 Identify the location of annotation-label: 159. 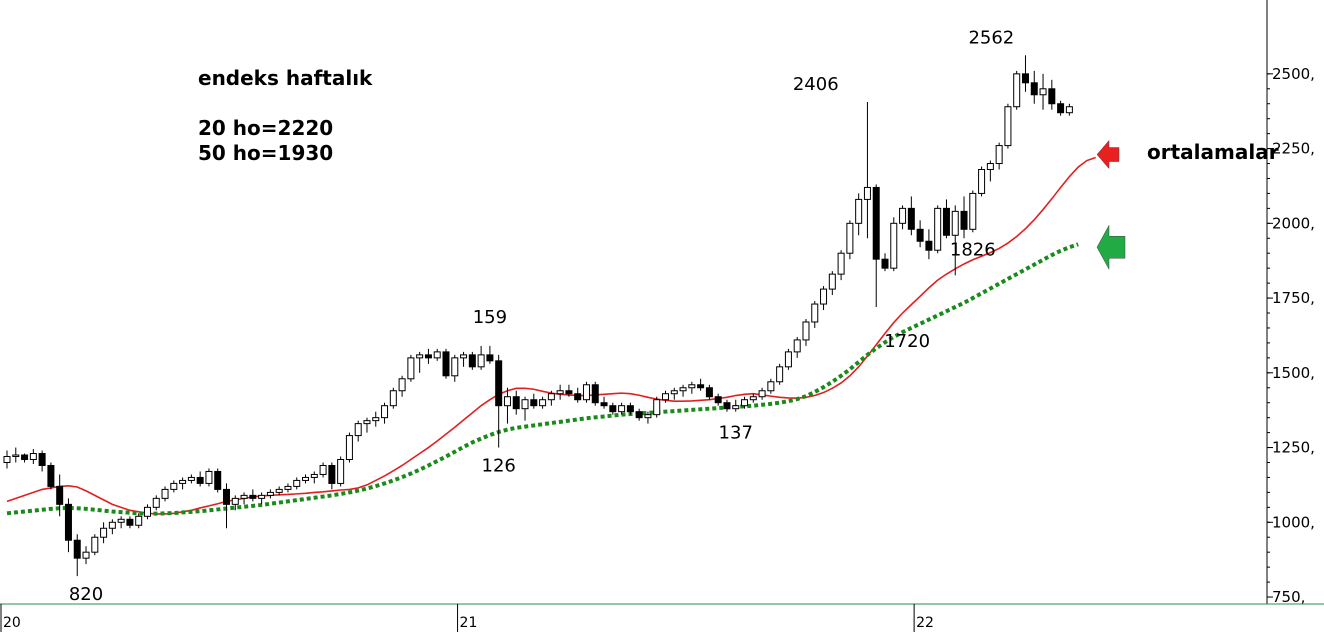
(490, 317).